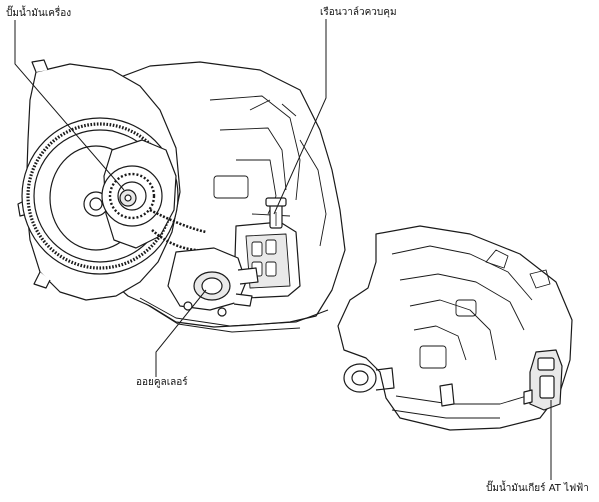  Describe the element at coordinates (162, 382) in the screenshot. I see `label-oil-cooler: ออยคูลเลอร์` at that location.